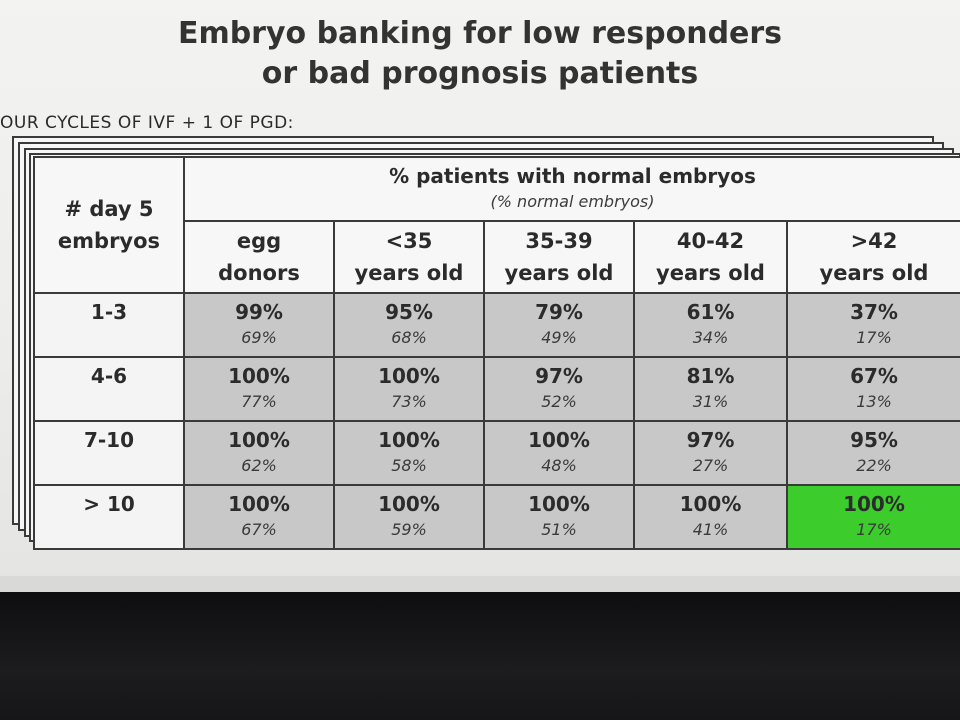  What do you see at coordinates (109, 325) in the screenshot?
I see `row-label: 1-3` at bounding box center [109, 325].